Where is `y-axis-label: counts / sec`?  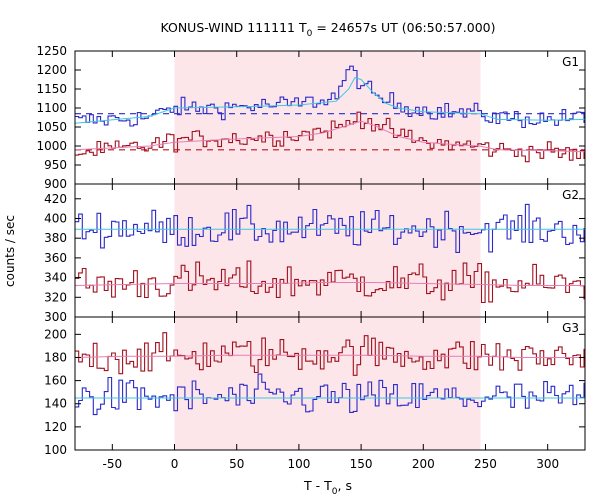 y-axis-label: counts / sec is located at coordinates (10, 251).